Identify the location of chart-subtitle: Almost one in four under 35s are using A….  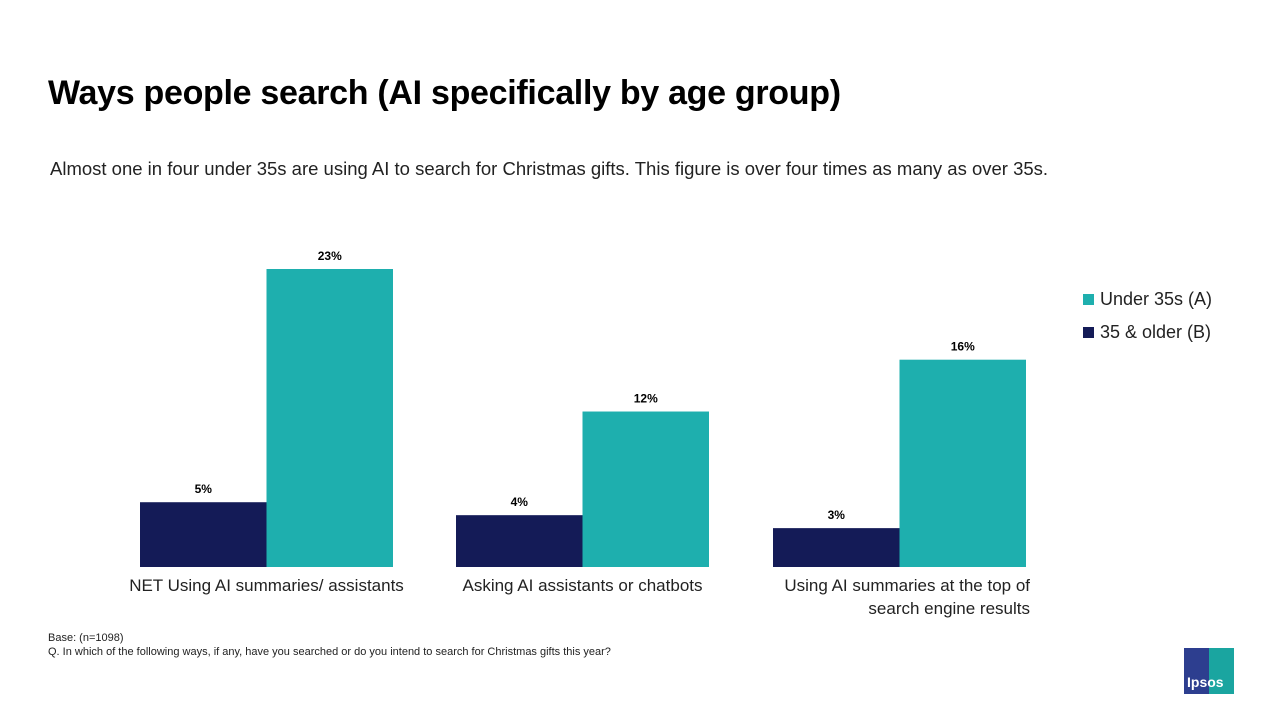
(549, 168).